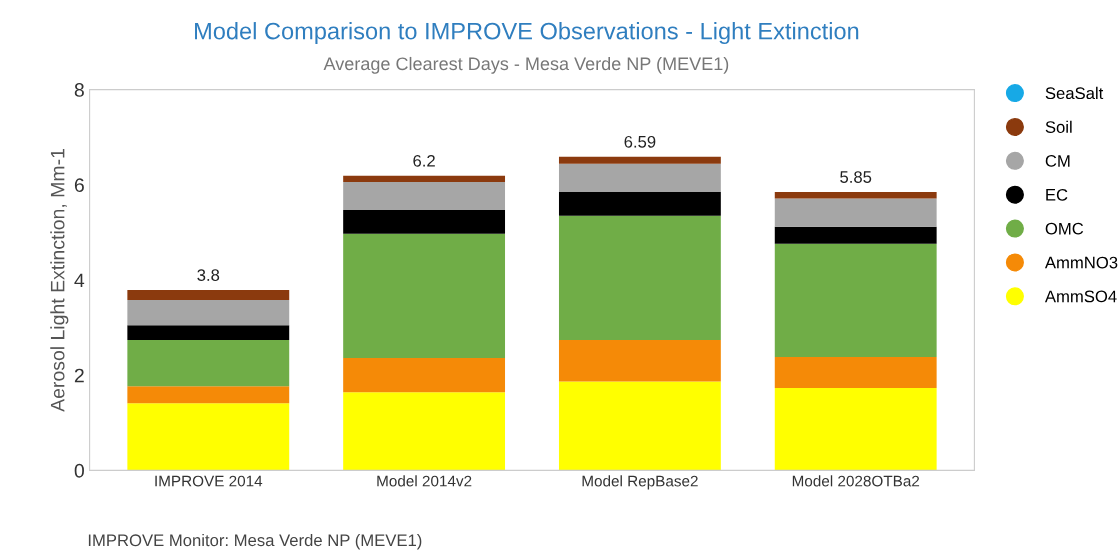 This screenshot has width=1120, height=560. What do you see at coordinates (209, 481) in the screenshot?
I see `x-tick-label: IMPROVE 2014` at bounding box center [209, 481].